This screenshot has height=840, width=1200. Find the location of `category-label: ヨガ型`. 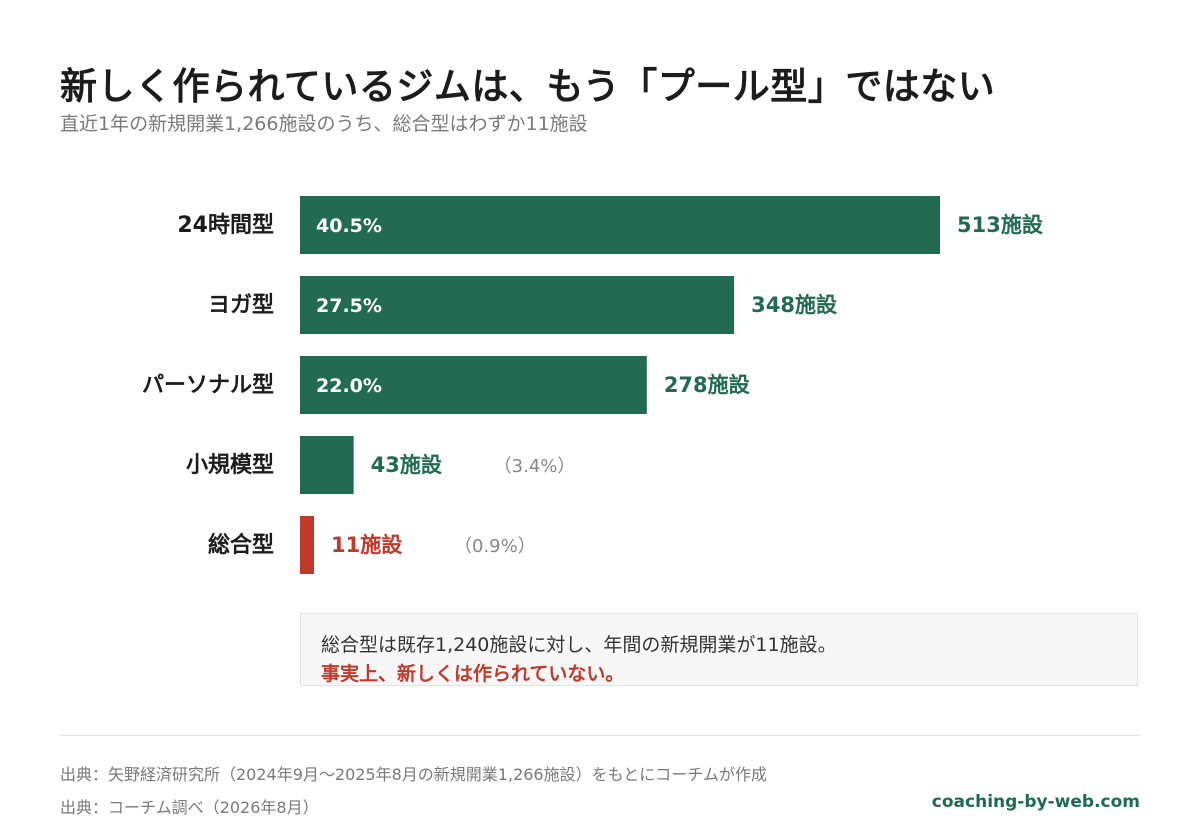

category-label: ヨガ型 is located at coordinates (241, 305).